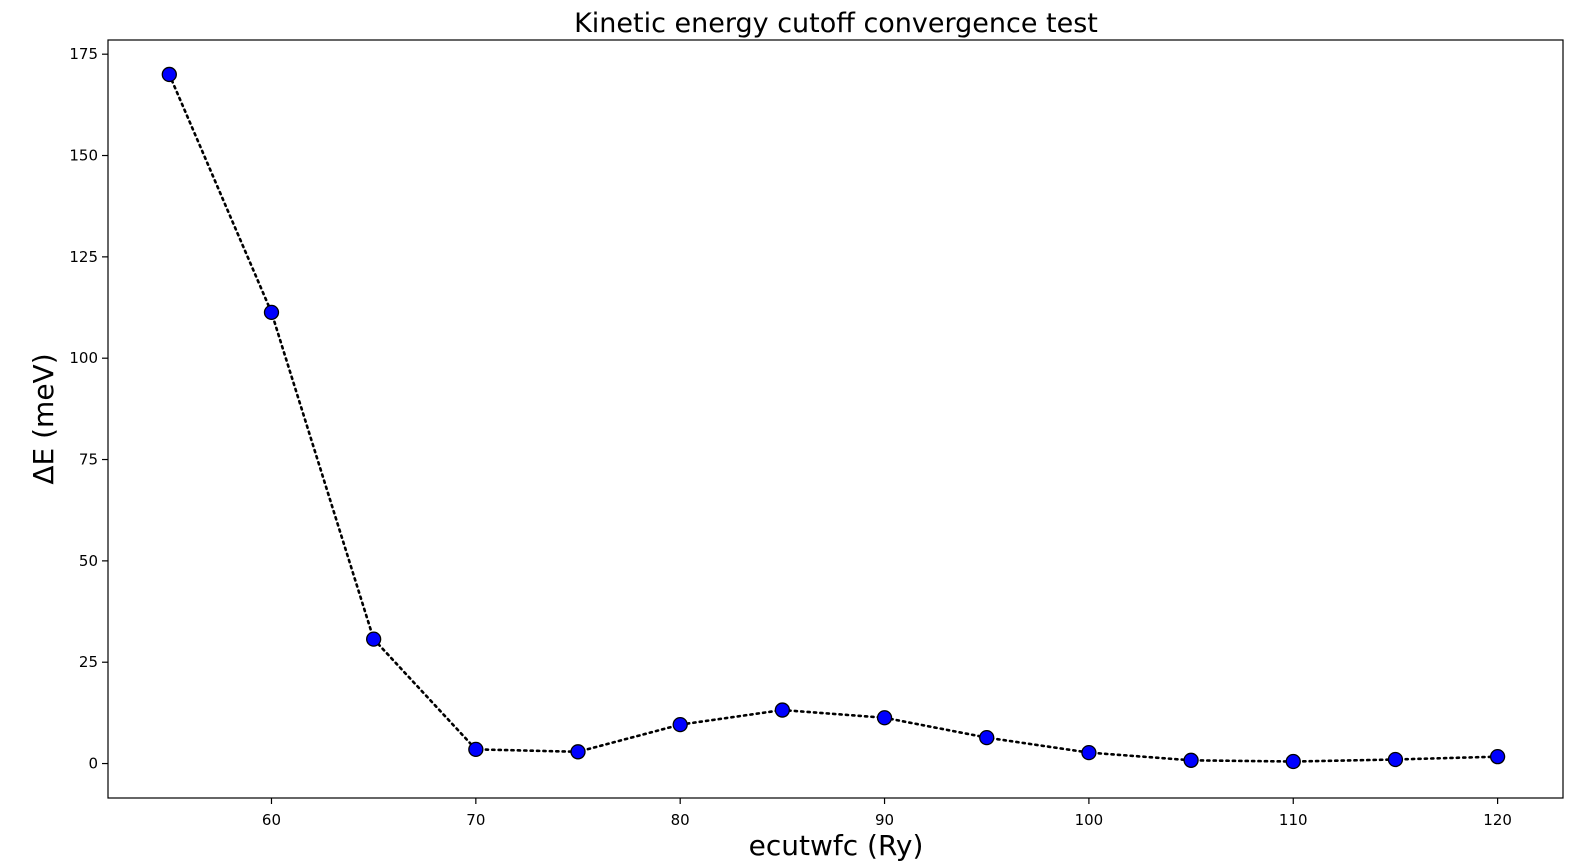  Describe the element at coordinates (83, 257) in the screenshot. I see `y-tick-label: 125` at that location.